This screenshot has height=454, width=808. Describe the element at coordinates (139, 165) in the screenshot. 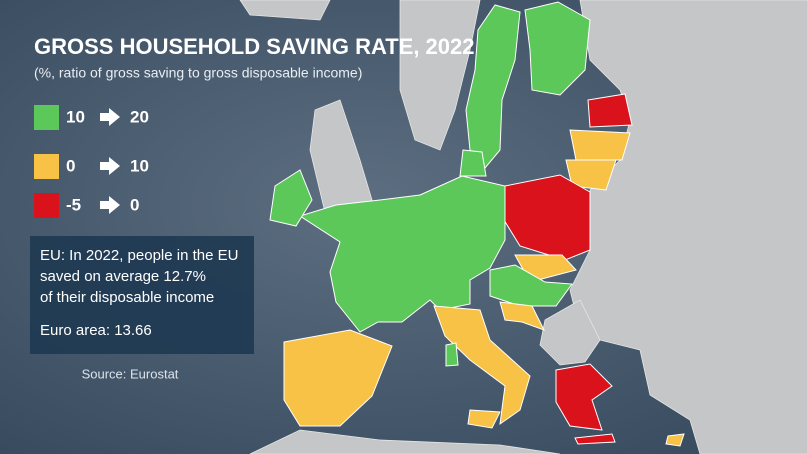

I see `legend-to: 10` at that location.